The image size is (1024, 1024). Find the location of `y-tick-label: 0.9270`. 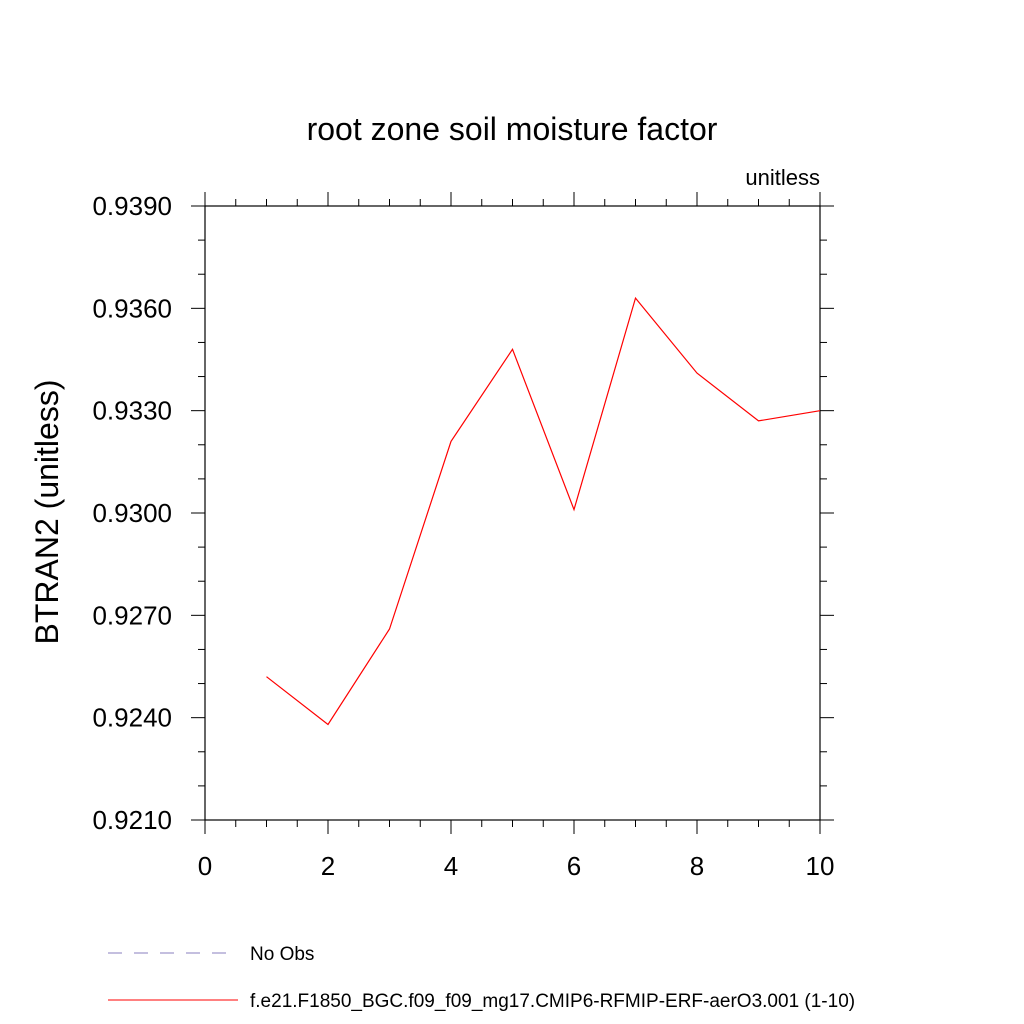

y-tick-label: 0.9270 is located at coordinates (132, 615).